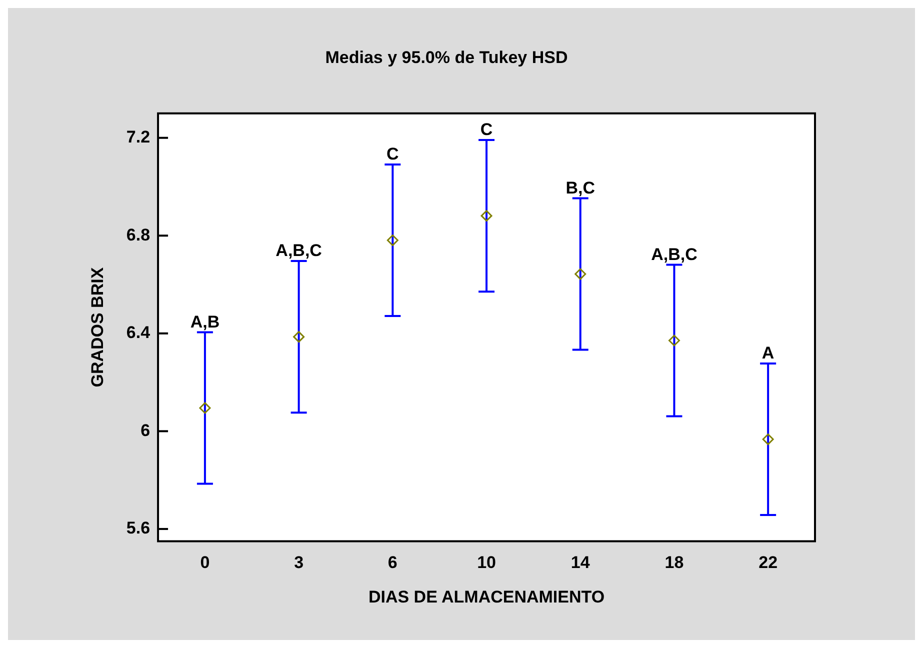 The width and height of the screenshot is (923, 648). Describe the element at coordinates (205, 322) in the screenshot. I see `annotation: A,B` at that location.